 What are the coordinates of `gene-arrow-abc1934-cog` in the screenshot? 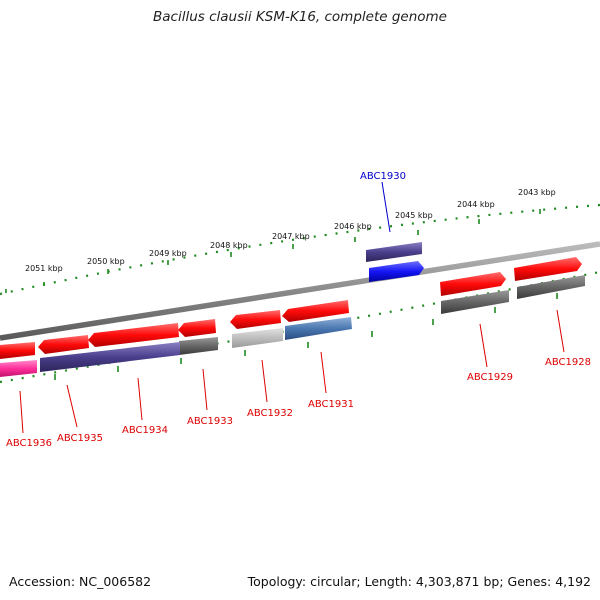 It's located at (110, 357).